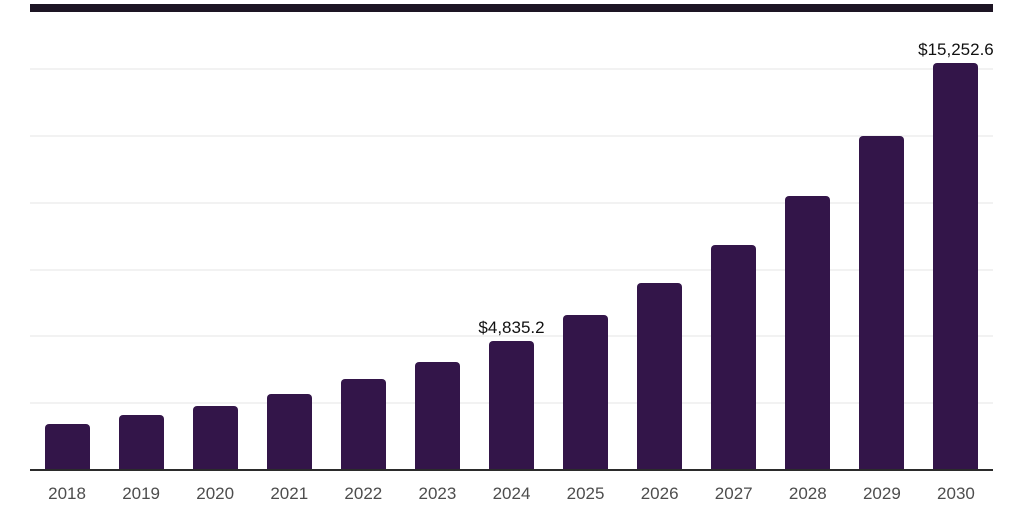  Describe the element at coordinates (881, 493) in the screenshot. I see `x-tick-label-2029: 2029` at that location.